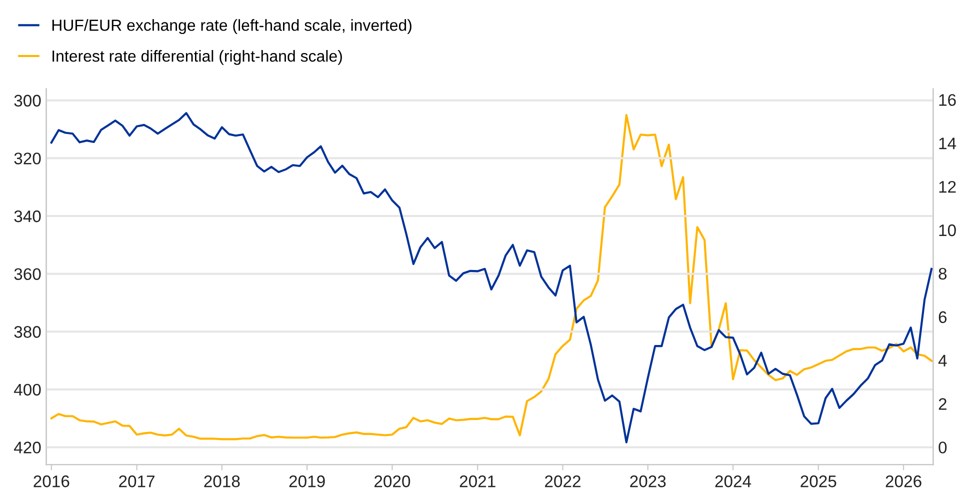  What do you see at coordinates (947, 144) in the screenshot?
I see `y2-tick-label: 14` at bounding box center [947, 144].